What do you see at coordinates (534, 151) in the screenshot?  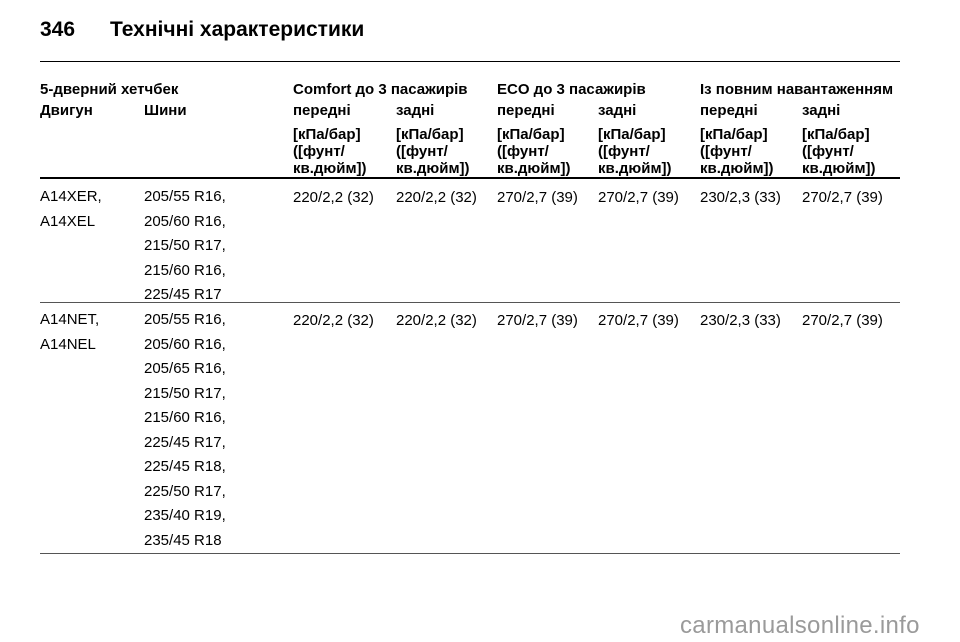 I see `unit-eco-front: [кПа/бар] ([фунт/кв.дюйм])` at bounding box center [534, 151].